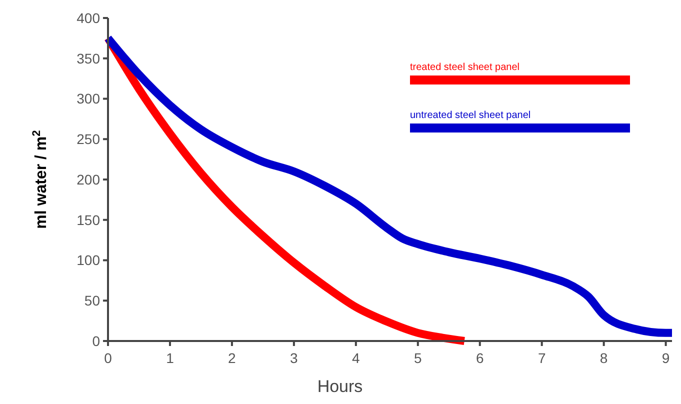  Describe the element at coordinates (418, 358) in the screenshot. I see `x-tick-label: 5` at that location.